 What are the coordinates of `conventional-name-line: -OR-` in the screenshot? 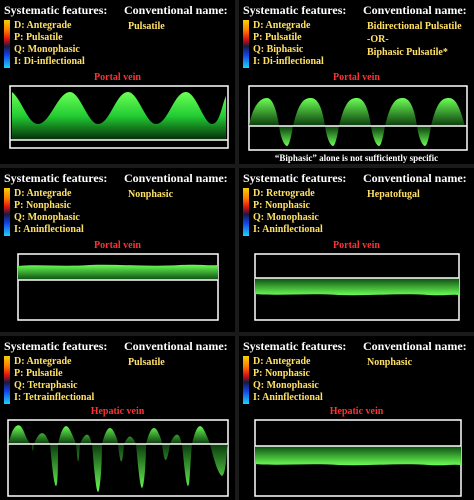 It's located at (378, 39).